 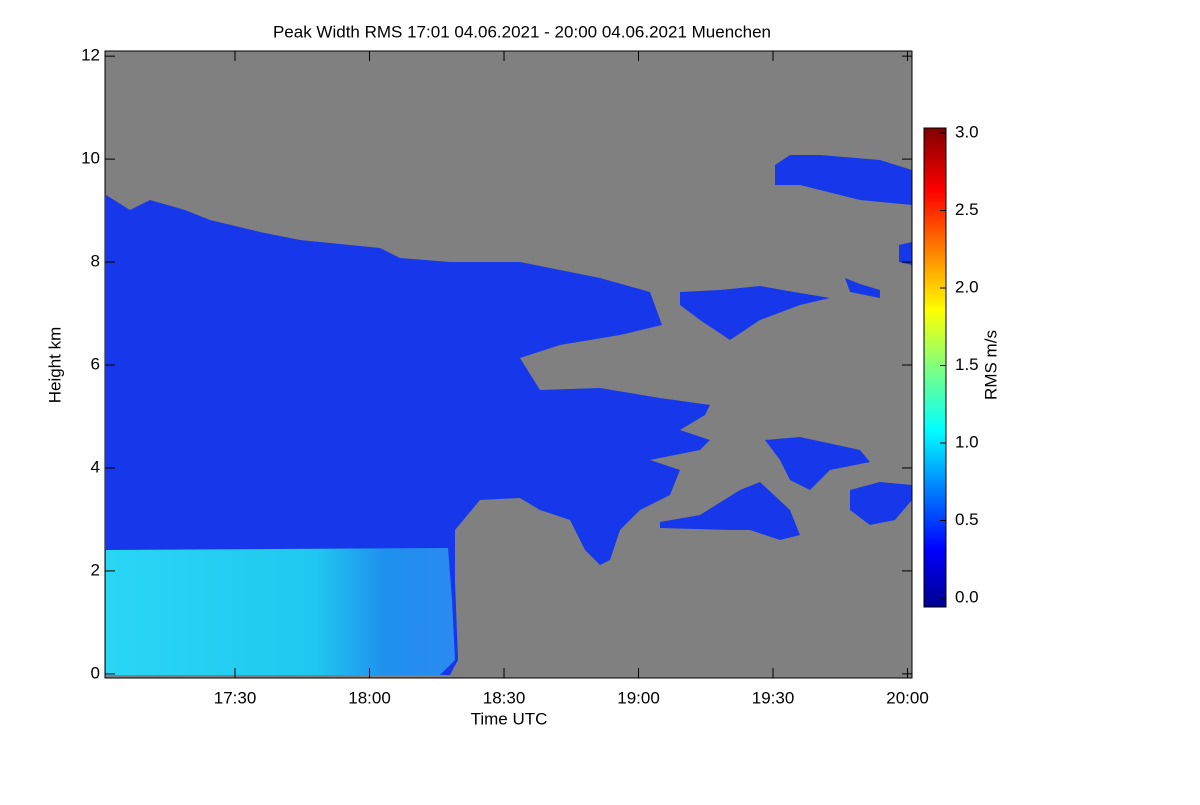 I want to click on colorbar-tick-label: 0.0, so click(x=967, y=596).